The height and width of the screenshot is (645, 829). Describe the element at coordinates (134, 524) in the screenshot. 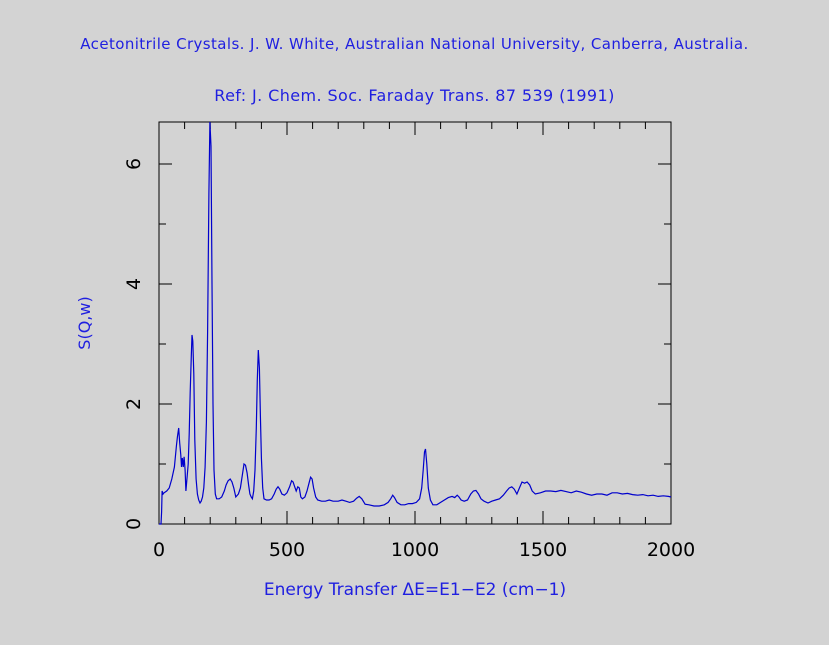

I see `y-tick-label: 0` at that location.